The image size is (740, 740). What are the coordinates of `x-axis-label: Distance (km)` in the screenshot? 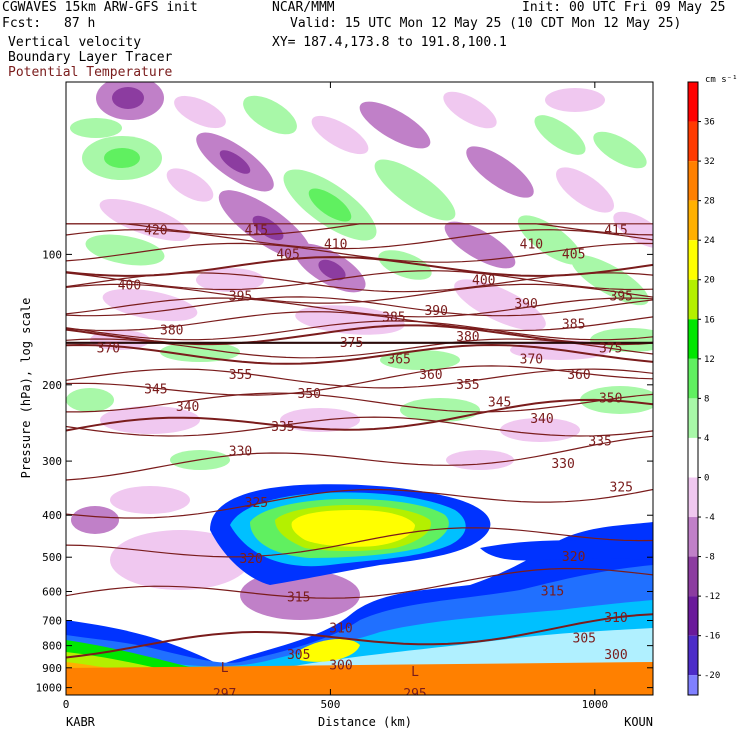 It's located at (365, 722).